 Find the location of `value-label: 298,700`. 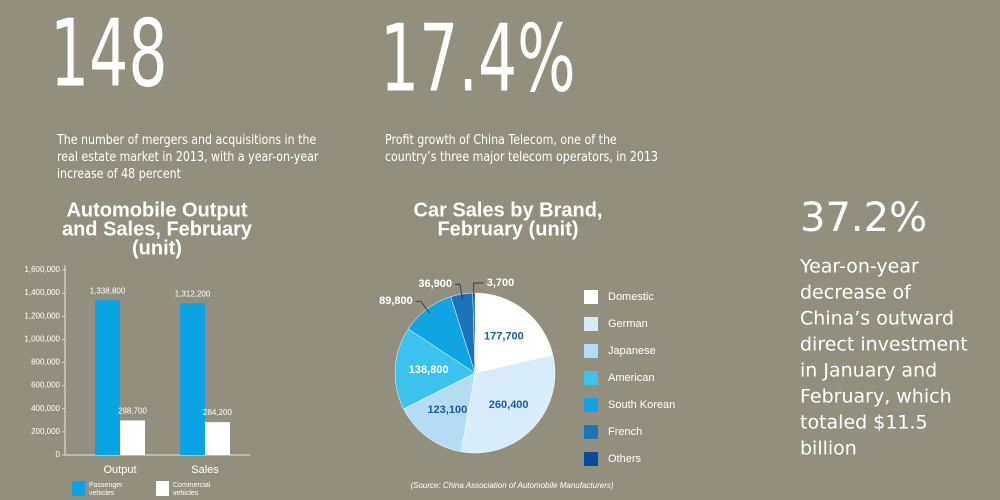

value-label: 298,700 is located at coordinates (132, 411).